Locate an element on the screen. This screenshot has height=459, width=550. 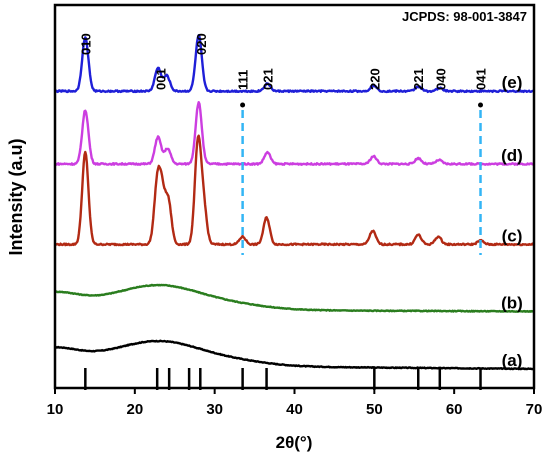
y-axis-label: Intensity (a.u) is located at coordinates (16, 196).